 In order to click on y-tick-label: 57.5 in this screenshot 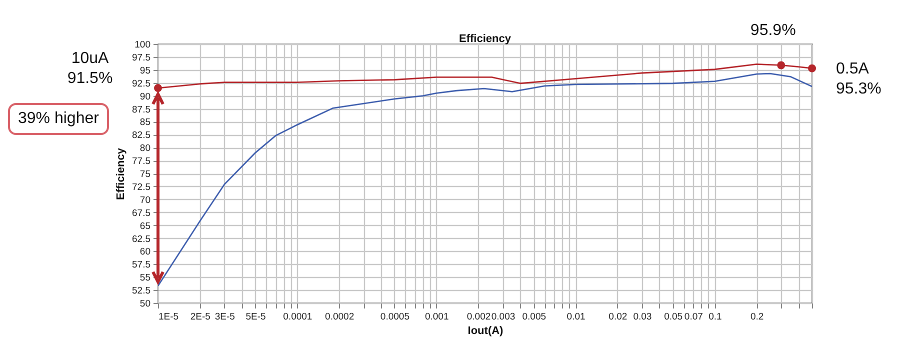, I will do `click(141, 265)`.